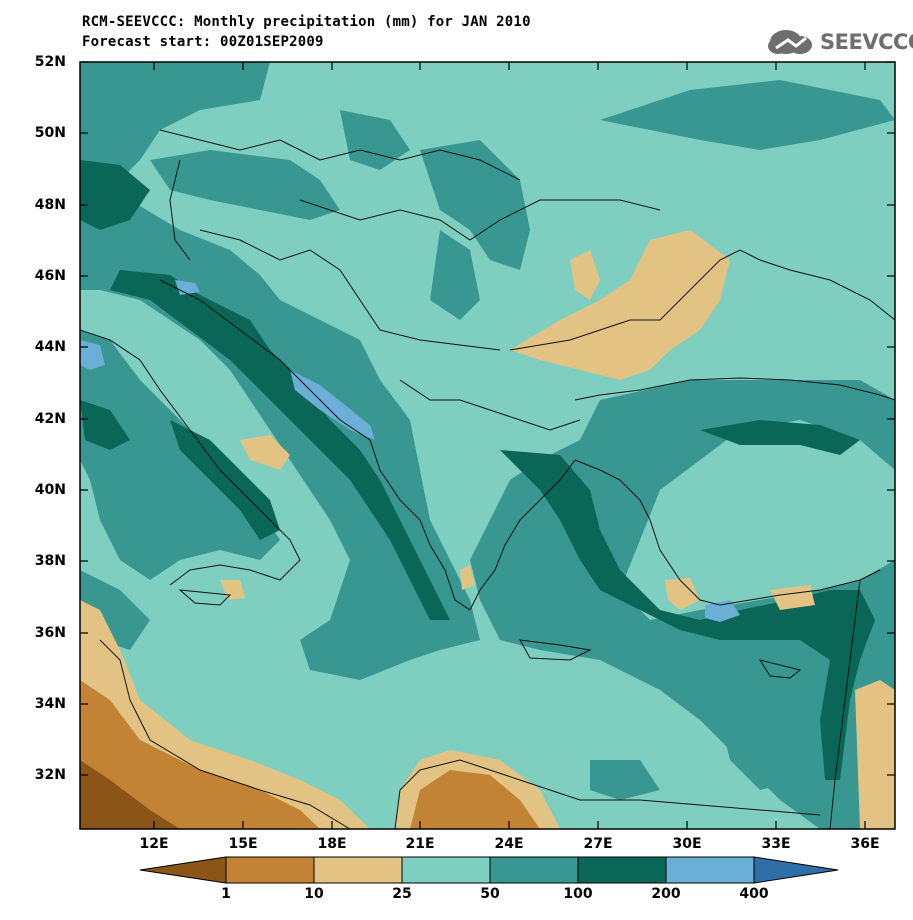  Describe the element at coordinates (50, 205) in the screenshot. I see `lat-label: 48N` at that location.